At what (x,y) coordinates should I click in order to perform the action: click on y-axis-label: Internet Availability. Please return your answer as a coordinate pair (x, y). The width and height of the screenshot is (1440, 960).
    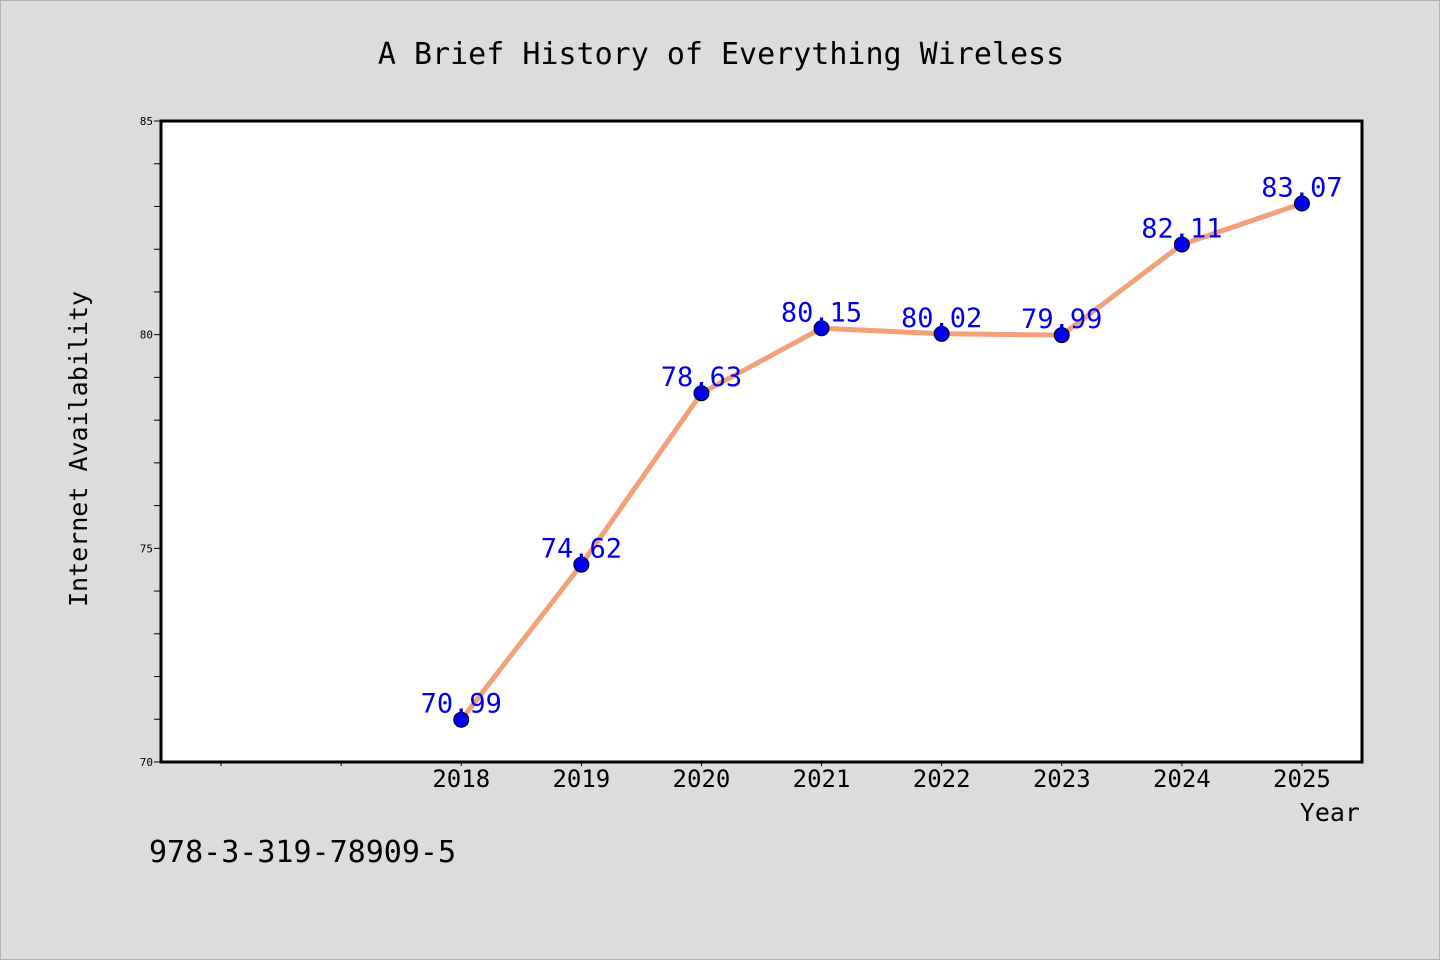
    Looking at the image, I should click on (78, 449).